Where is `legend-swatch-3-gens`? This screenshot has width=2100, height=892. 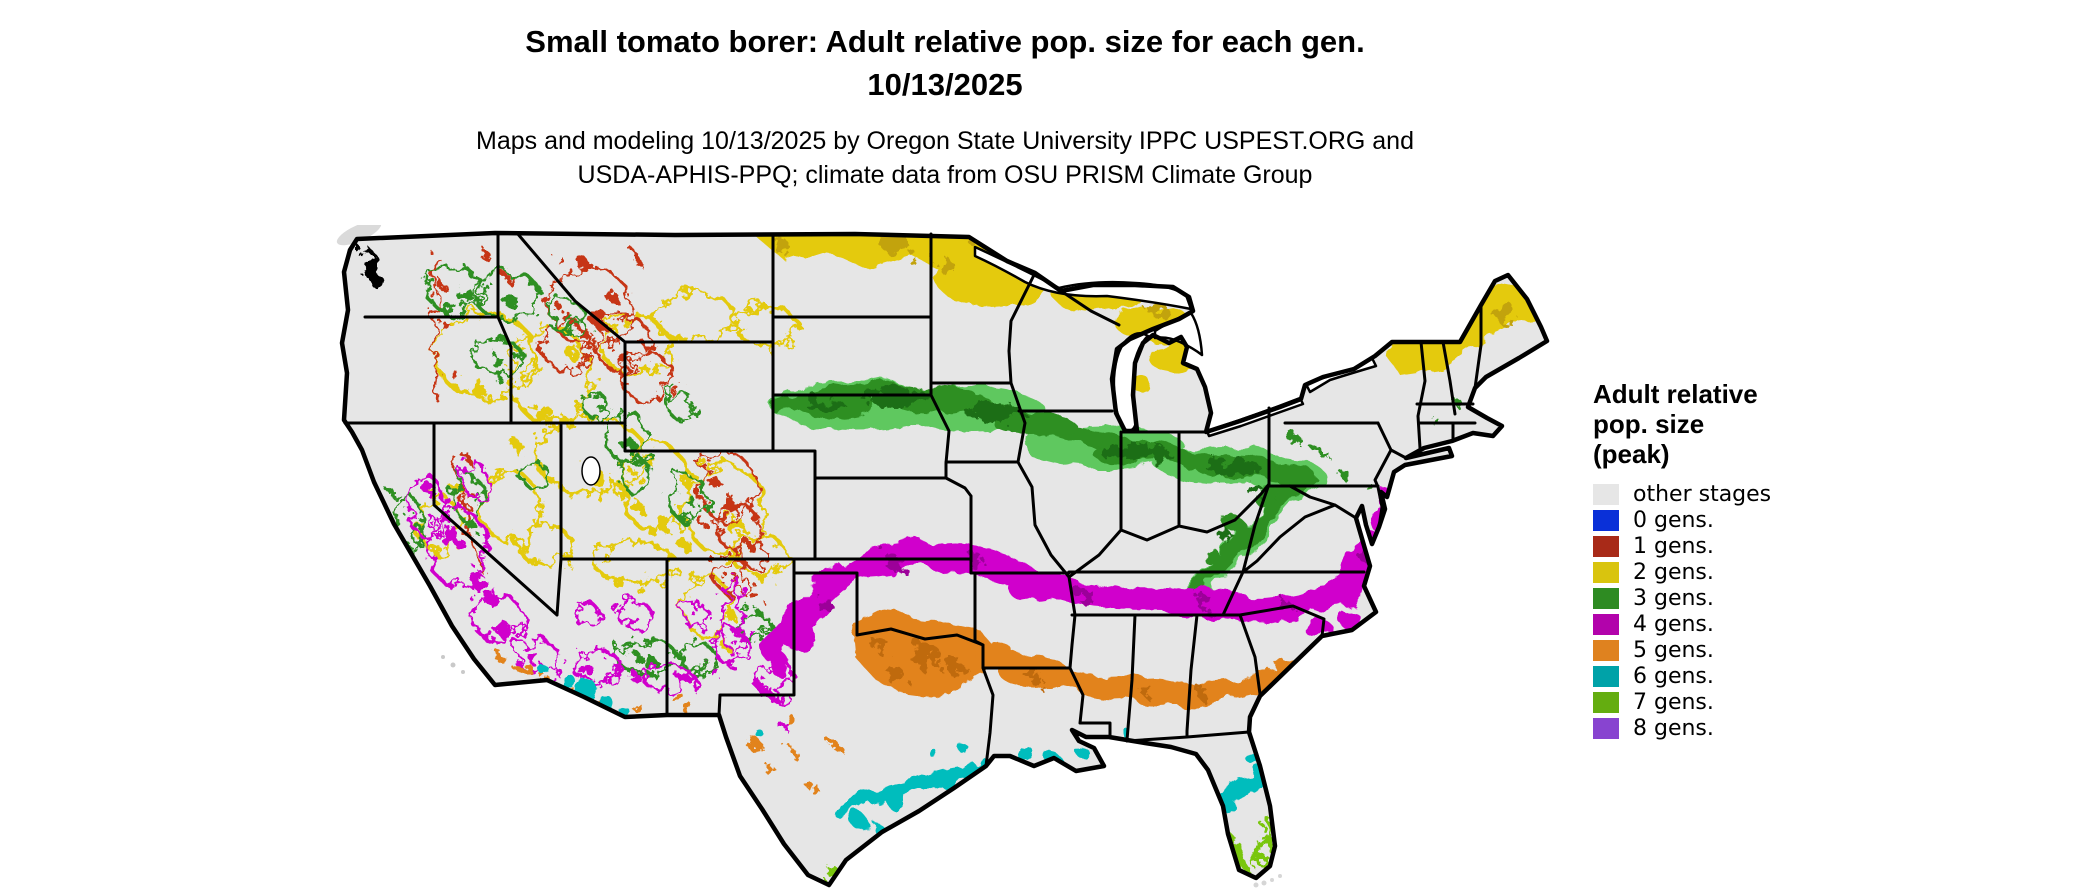
legend-swatch-3-gens is located at coordinates (1606, 598).